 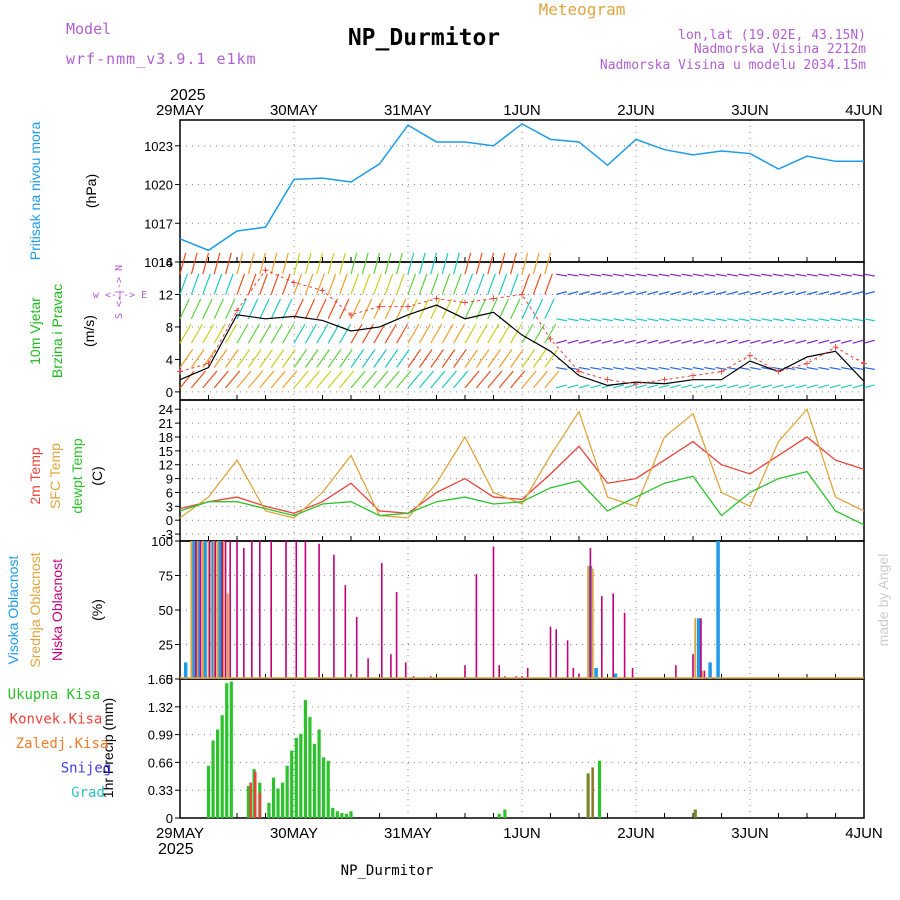 I want to click on ytick-label: 9, so click(x=169, y=479).